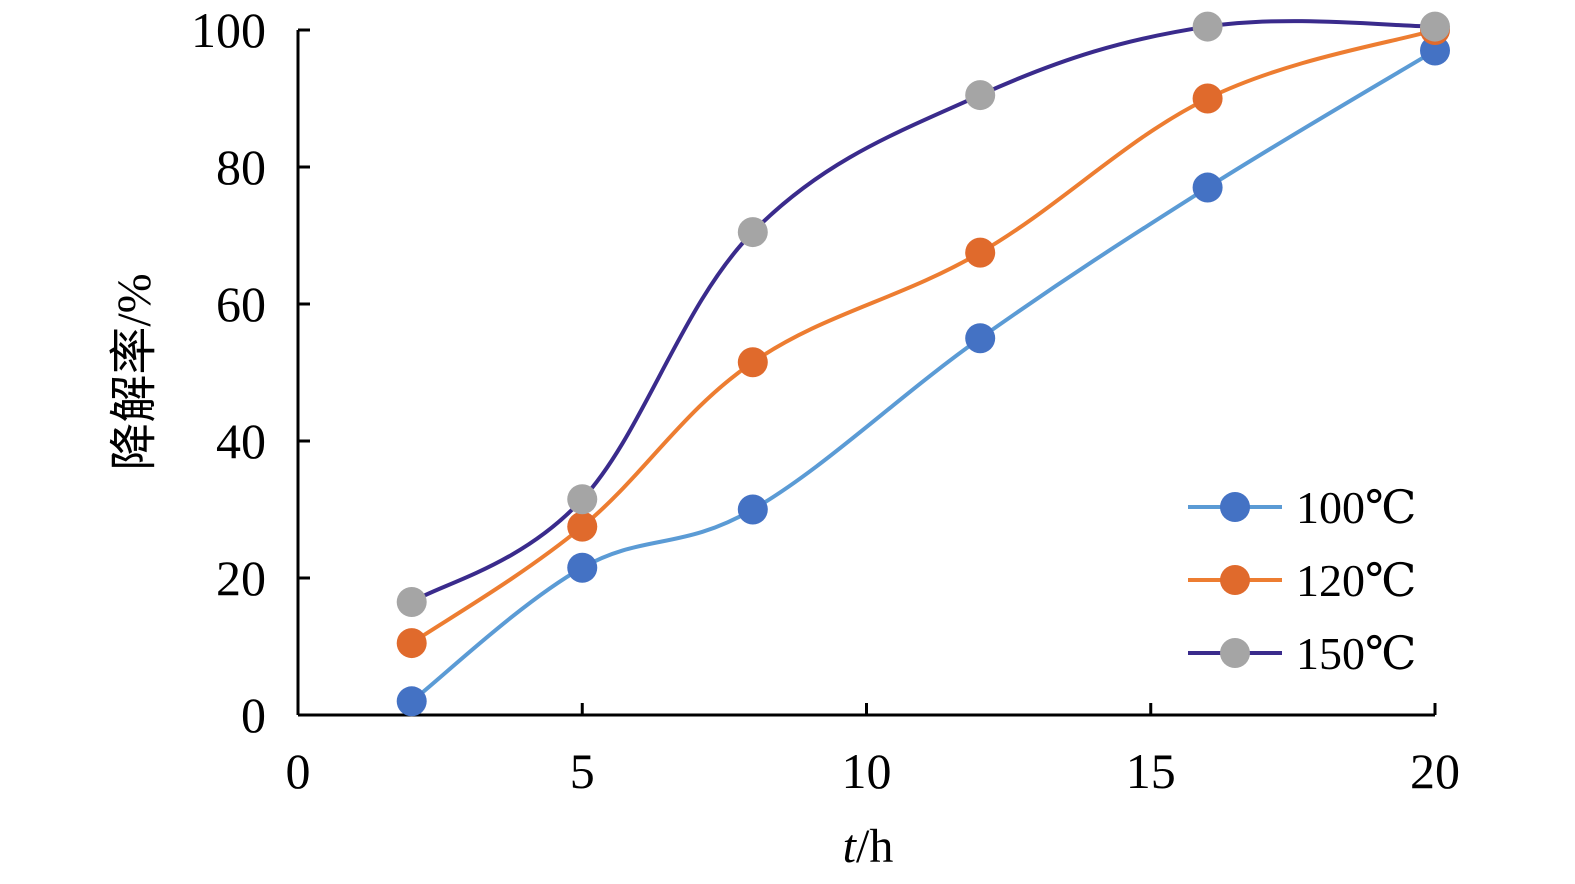 Image resolution: width=1575 pixels, height=884 pixels. Describe the element at coordinates (241, 578) in the screenshot. I see `y-tick-label: 20` at that location.